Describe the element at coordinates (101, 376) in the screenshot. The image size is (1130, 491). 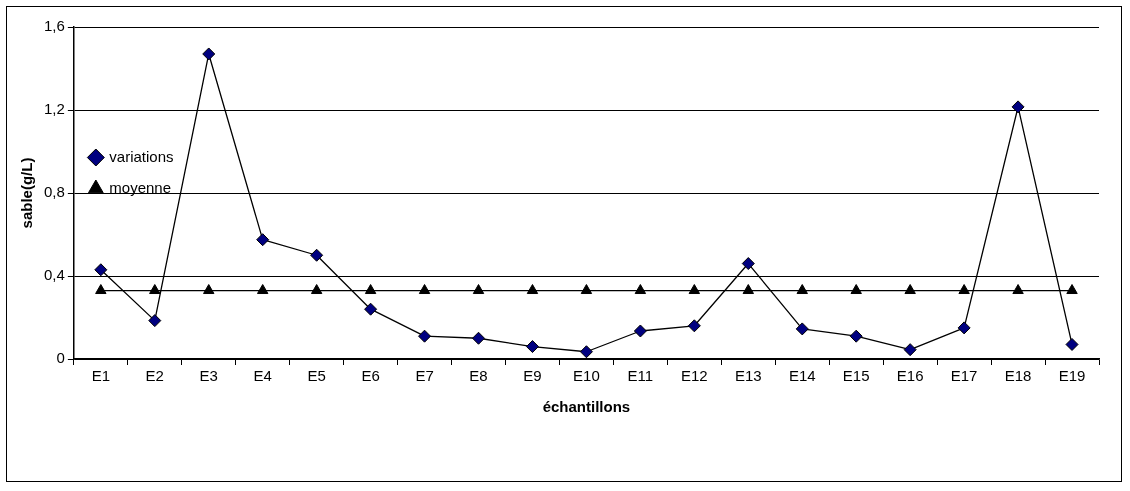
I see `x-tick-label: E1` at that location.